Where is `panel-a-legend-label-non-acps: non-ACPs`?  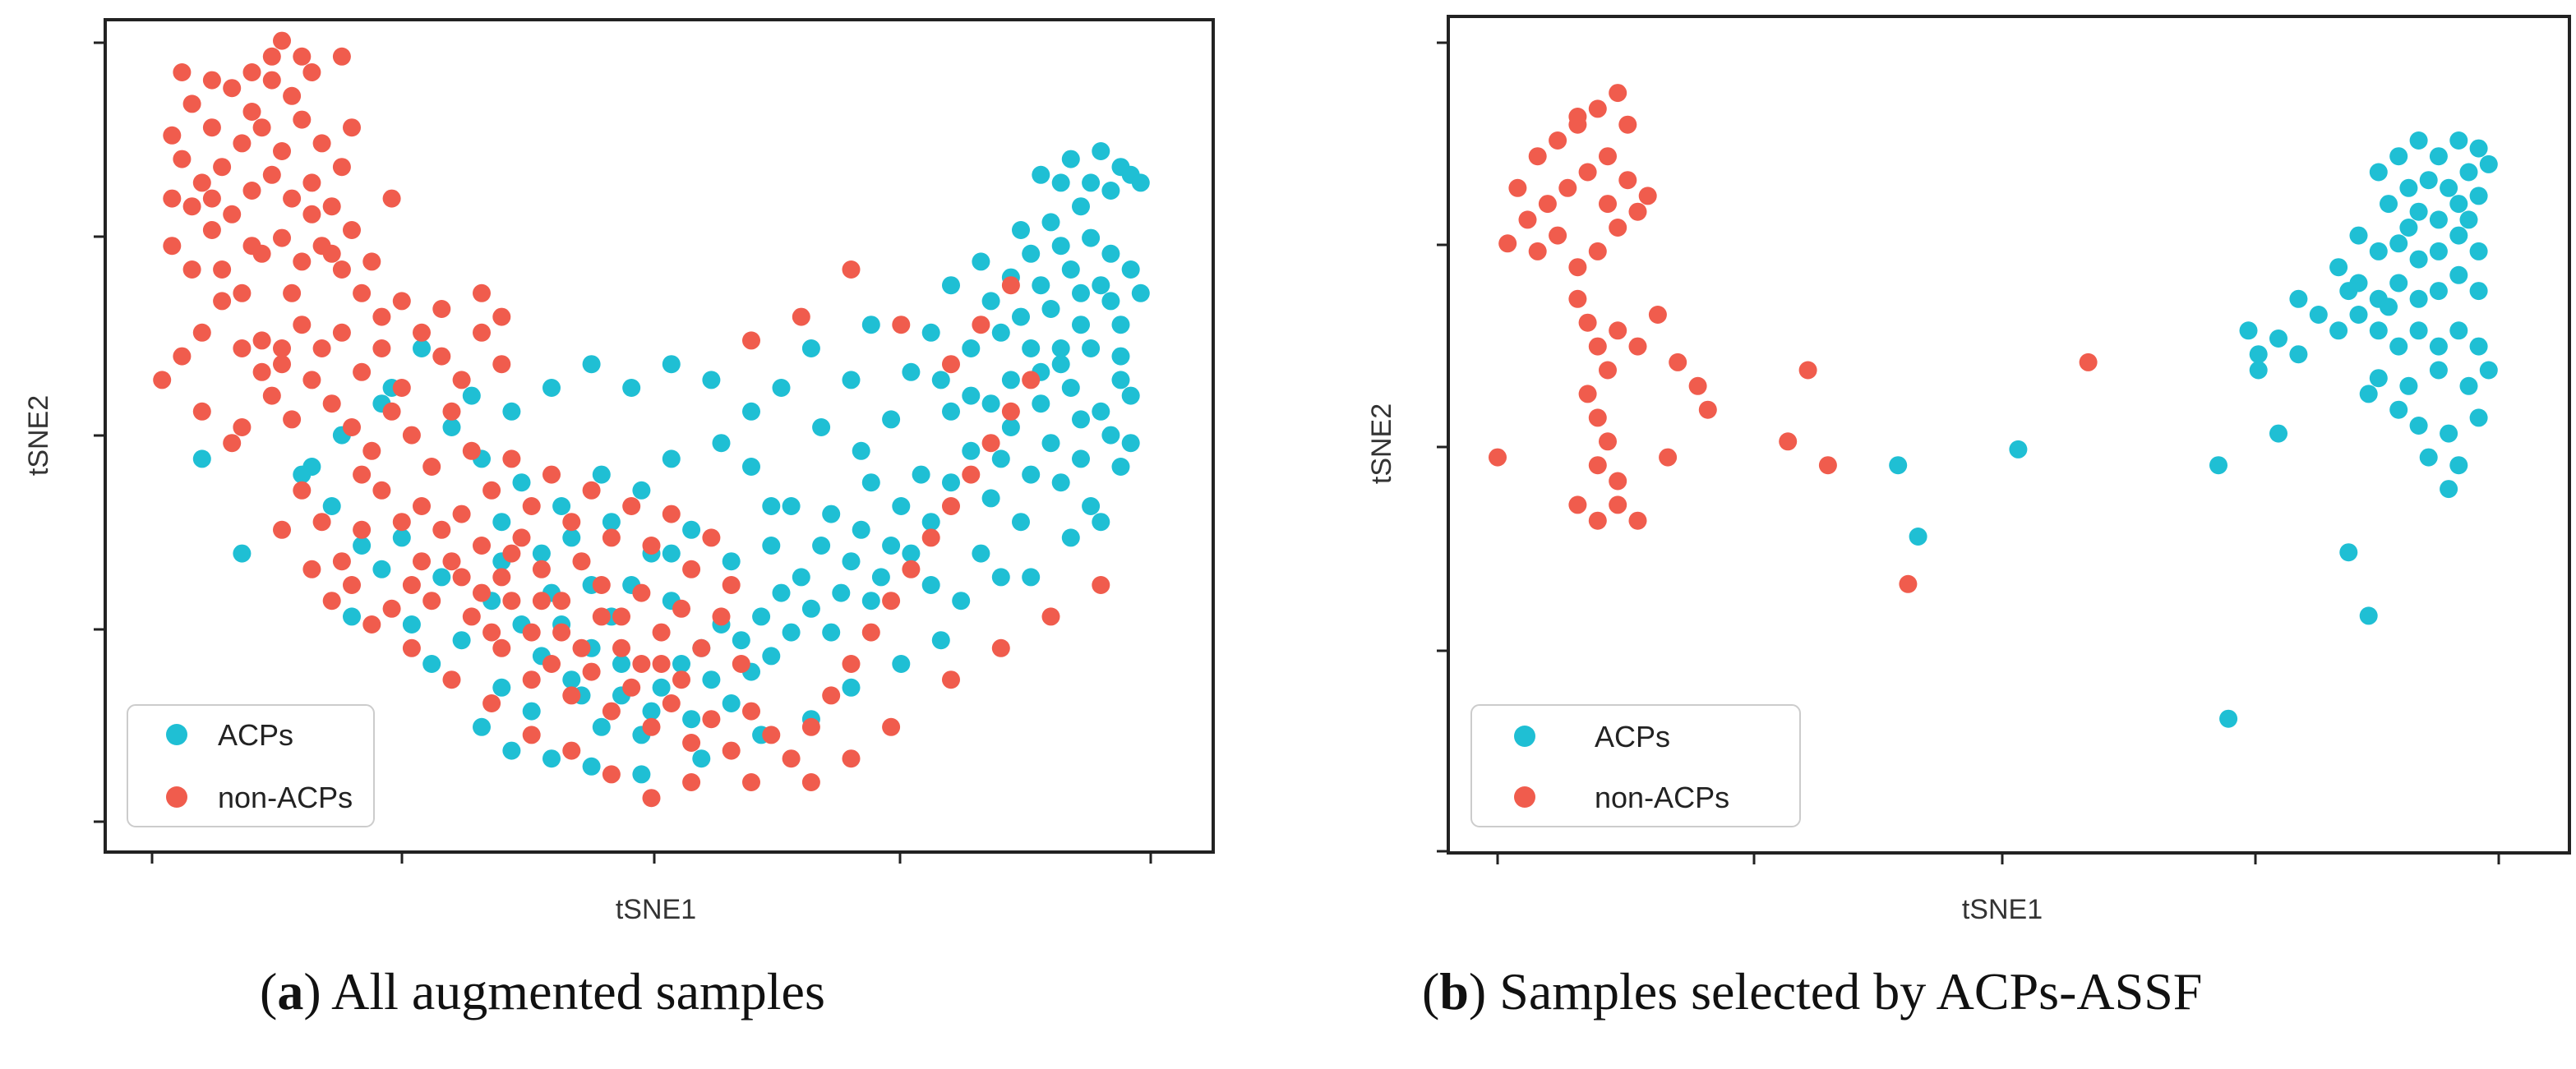 panel-a-legend-label-non-acps: non-ACPs is located at coordinates (285, 797).